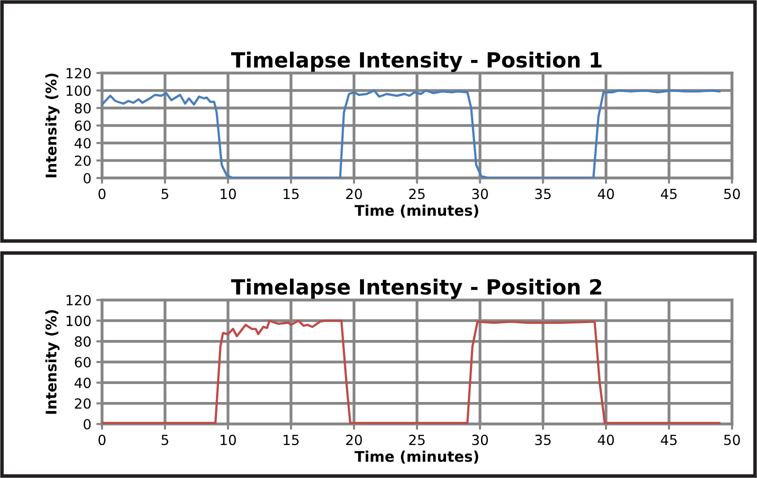 This screenshot has height=478, width=757. Describe the element at coordinates (416, 62) in the screenshot. I see `chart-title: Timelapse Intensity - Position 1` at that location.